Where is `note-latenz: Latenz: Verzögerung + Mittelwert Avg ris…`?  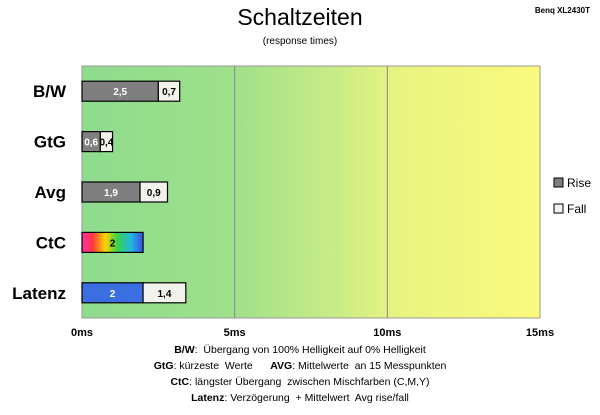 note-latenz: Latenz: Verzögerung + Mittelwert Avg ris… is located at coordinates (300, 398).